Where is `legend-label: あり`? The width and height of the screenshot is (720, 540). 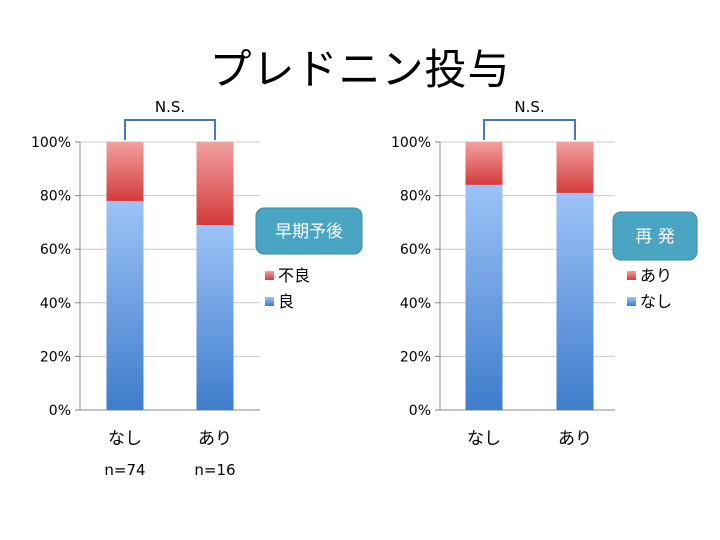
legend-label: あり is located at coordinates (656, 275).